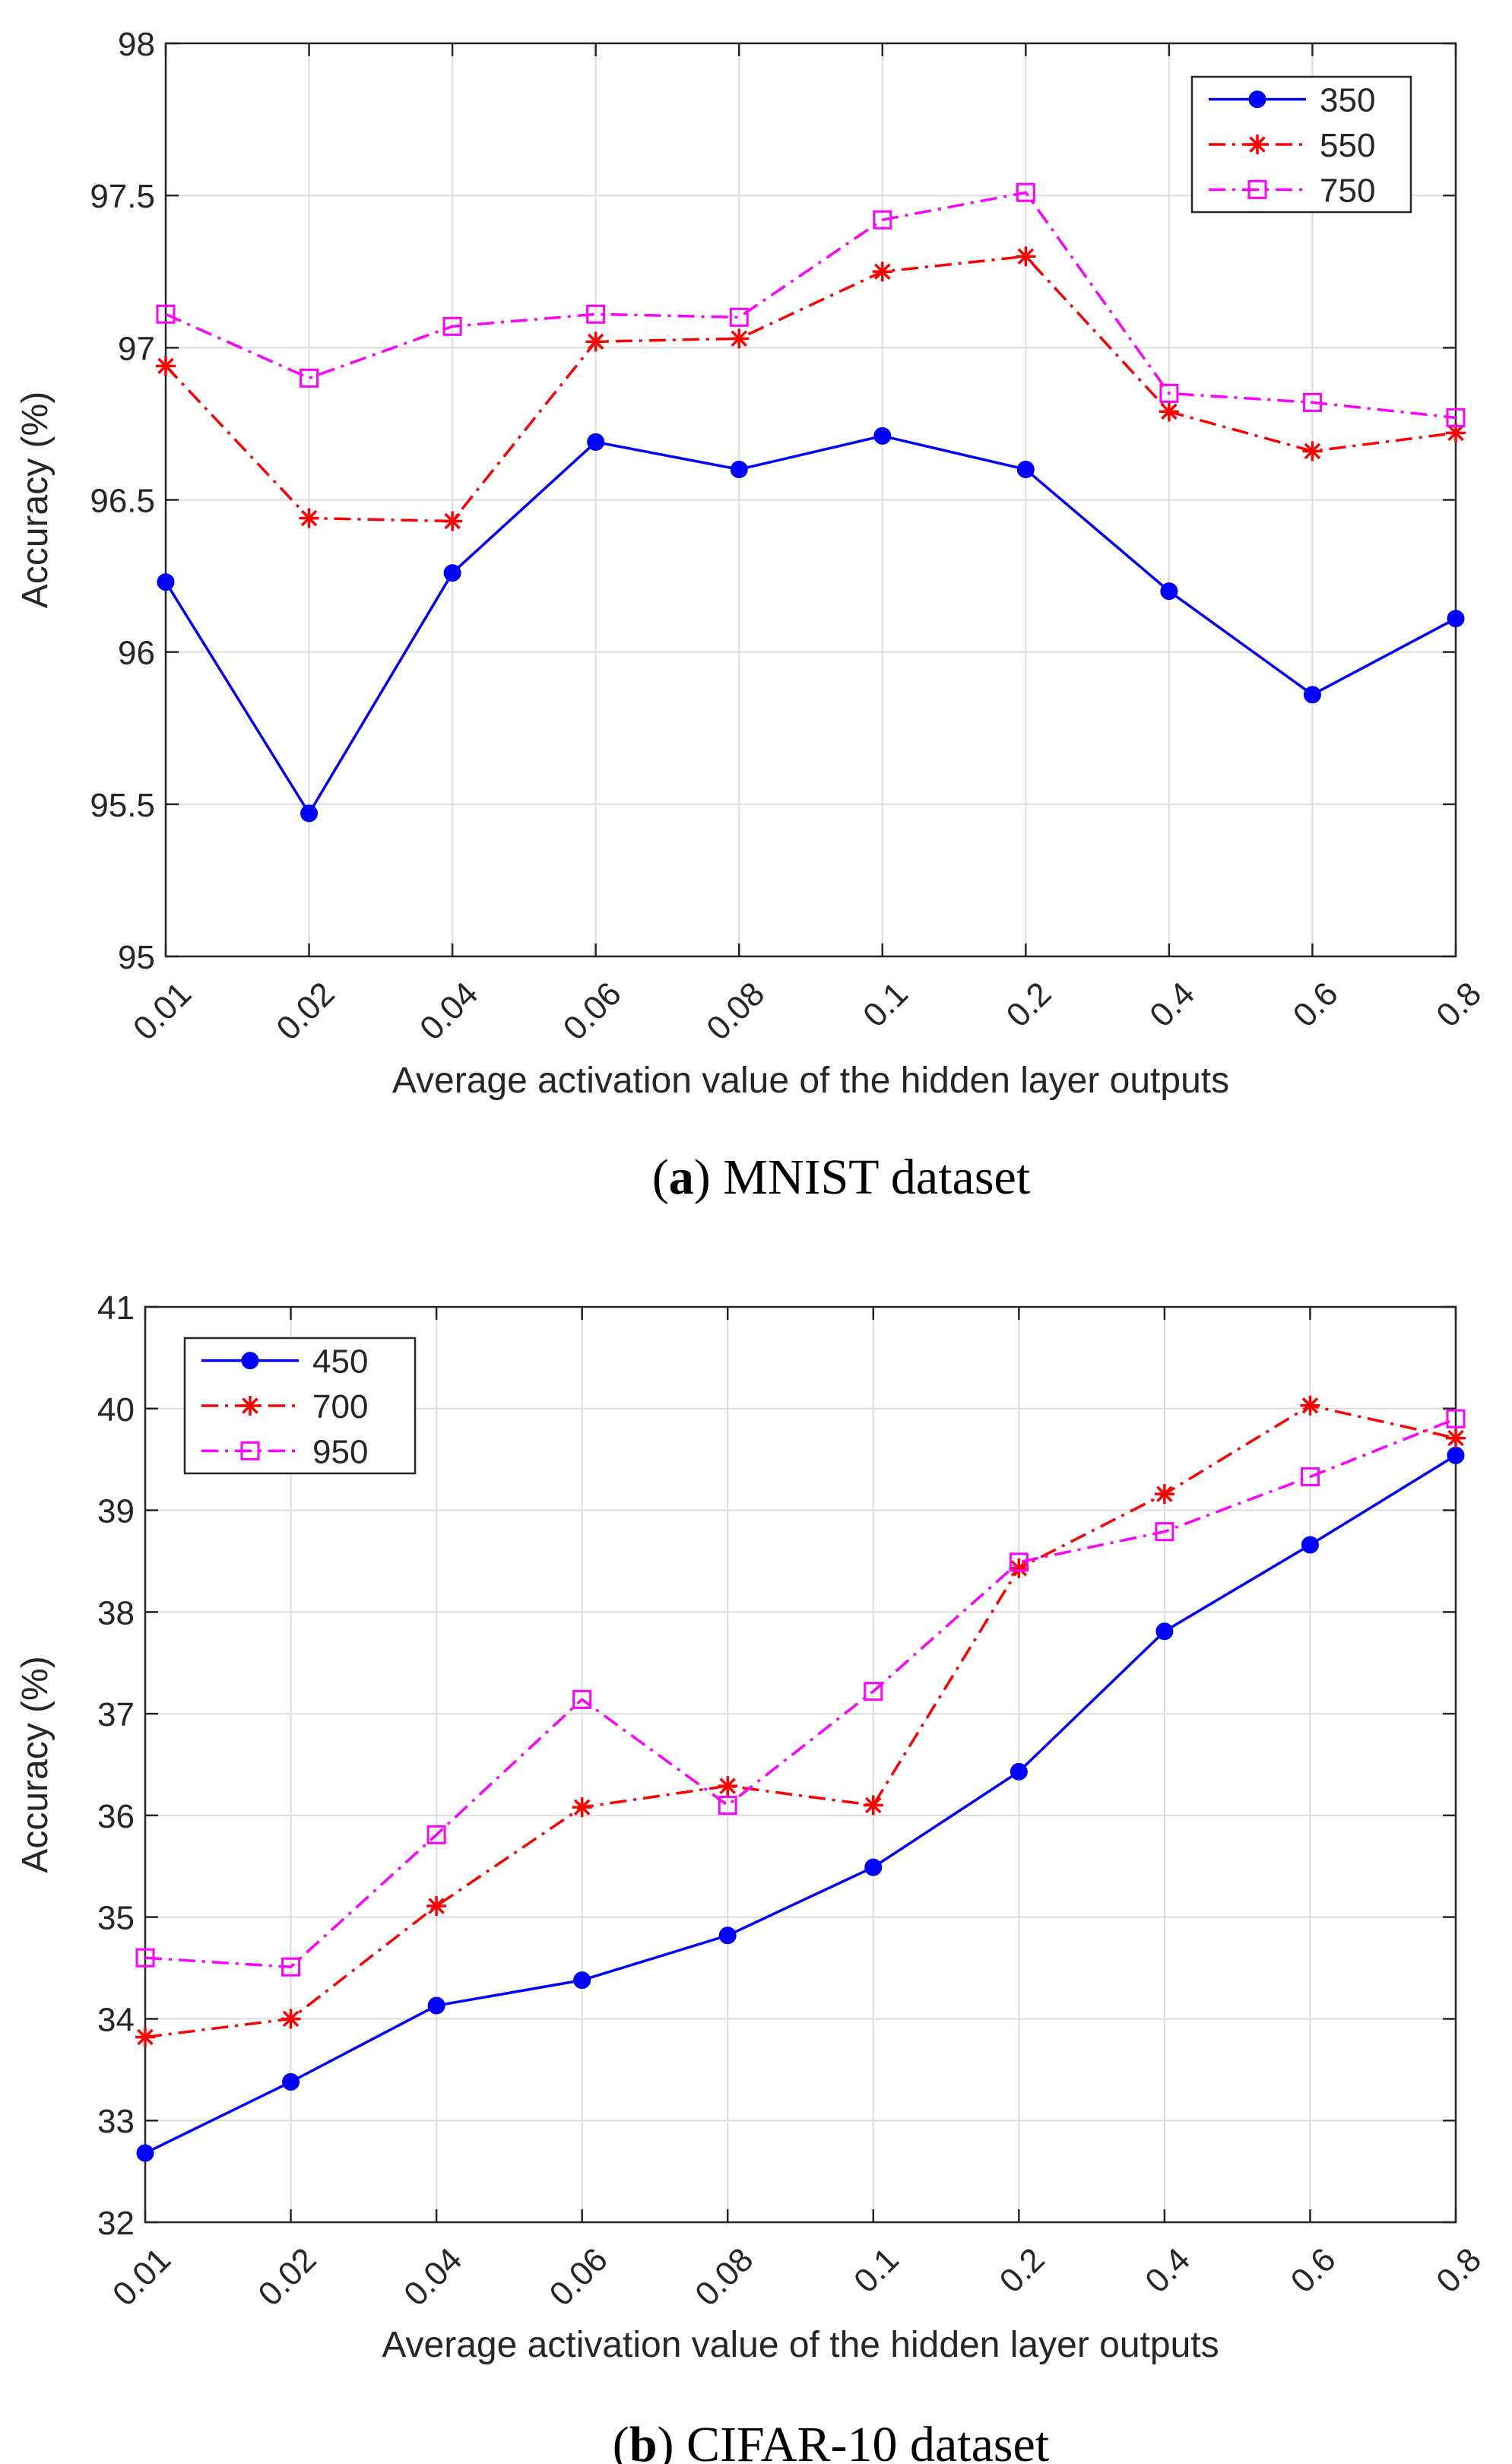 The height and width of the screenshot is (2464, 1512). What do you see at coordinates (116, 1613) in the screenshot?
I see `y-tick-label: 38` at bounding box center [116, 1613].